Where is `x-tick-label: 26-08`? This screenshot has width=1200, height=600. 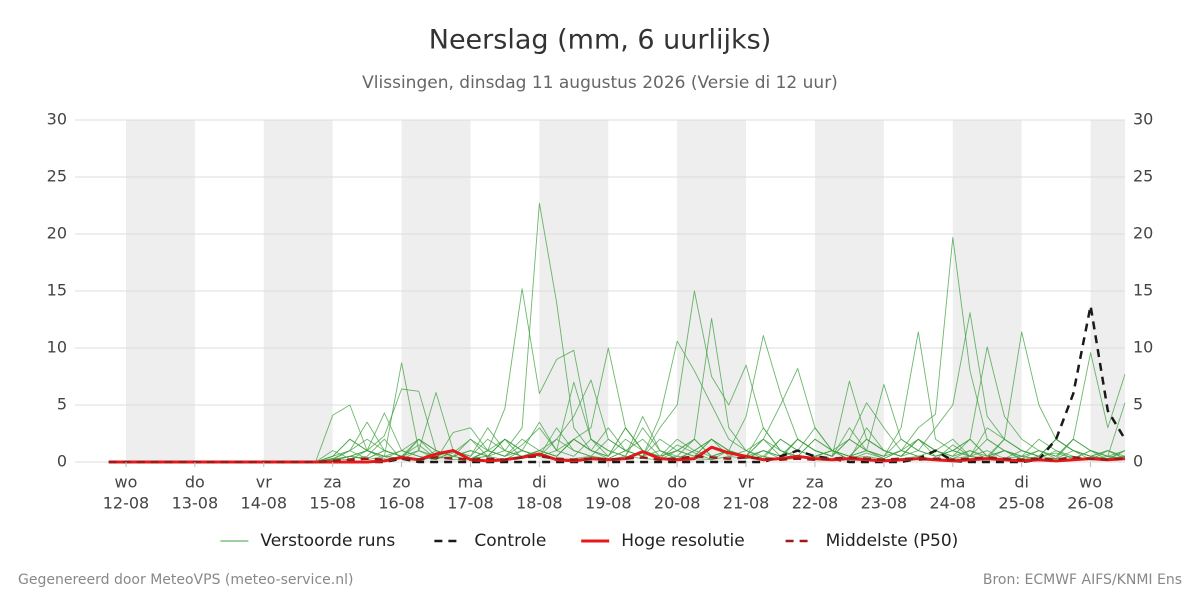
x-tick-label: 26-08 is located at coordinates (1090, 503).